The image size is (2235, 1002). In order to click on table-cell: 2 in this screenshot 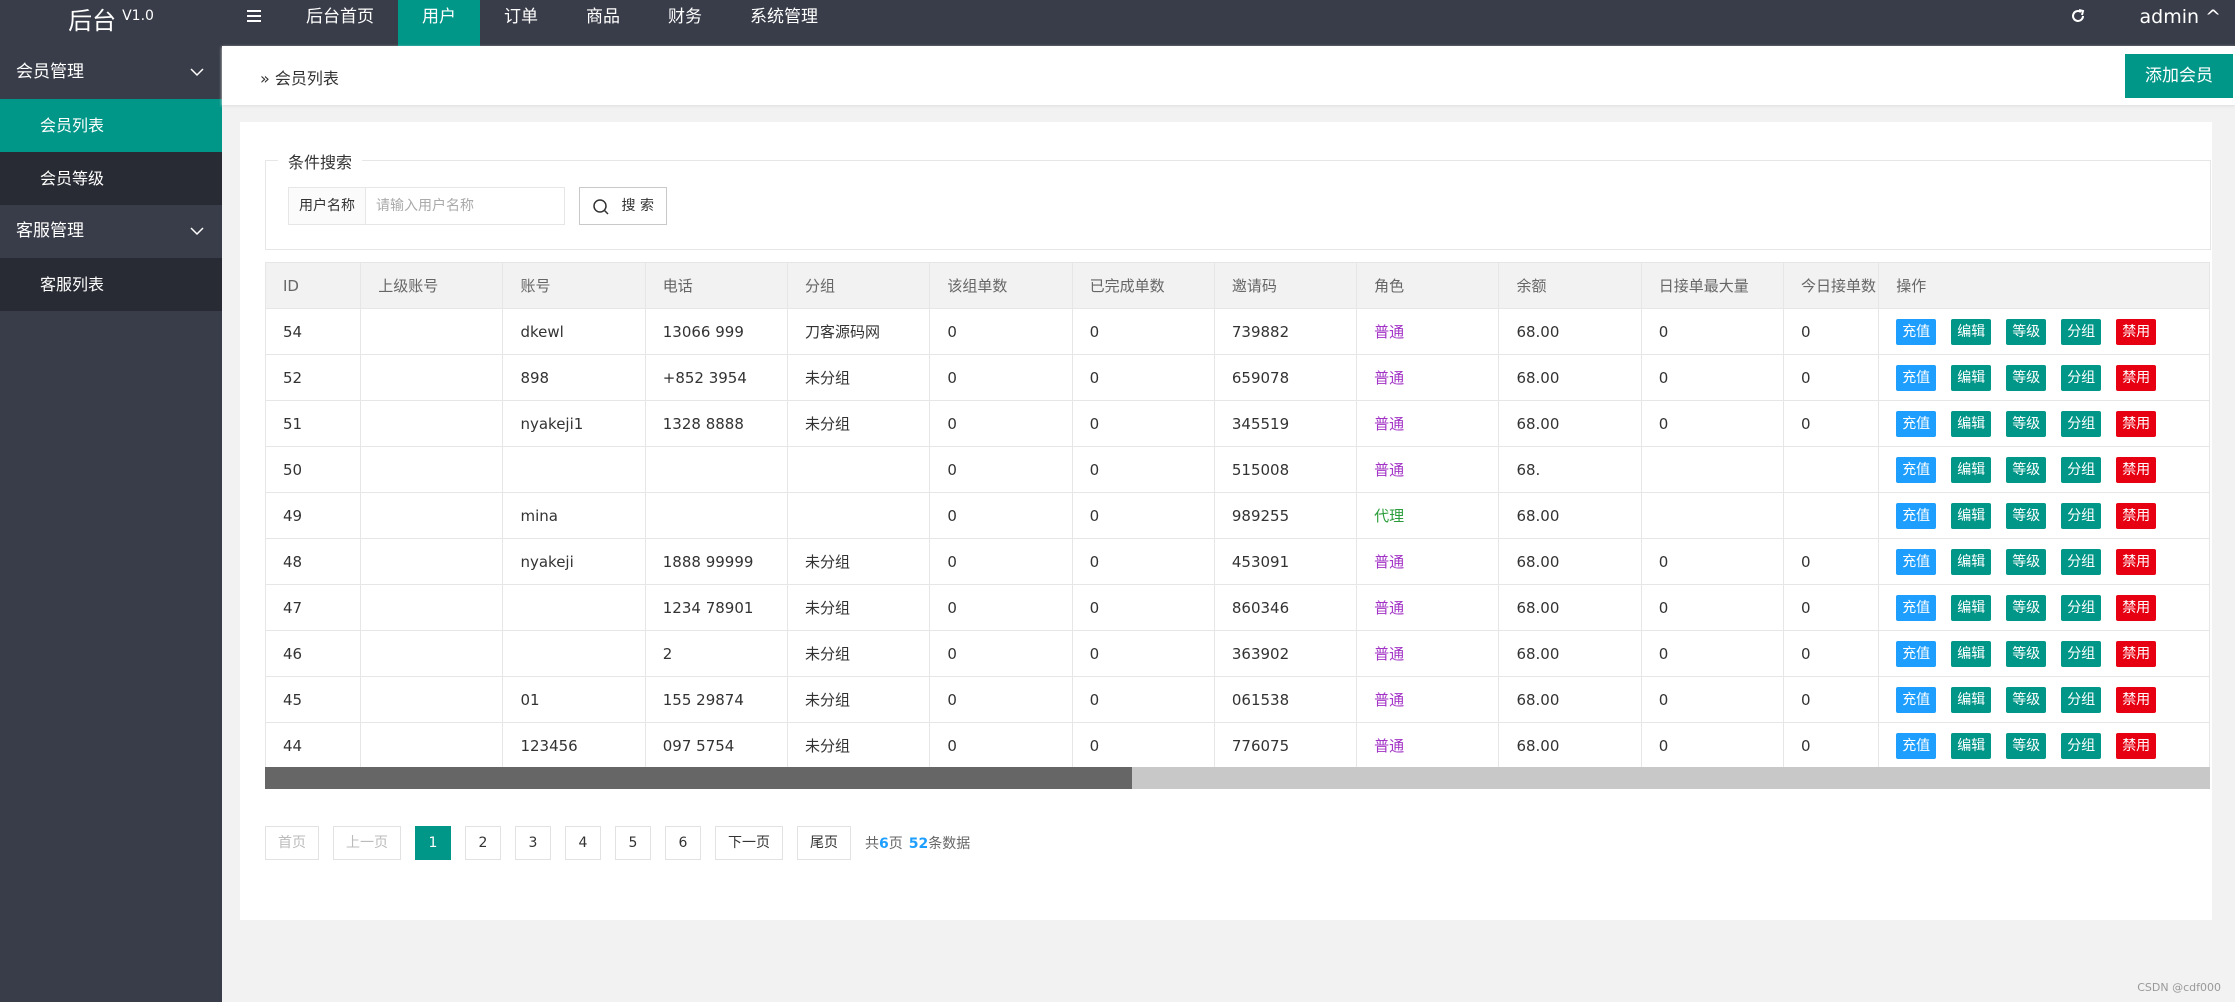, I will do `click(716, 653)`.